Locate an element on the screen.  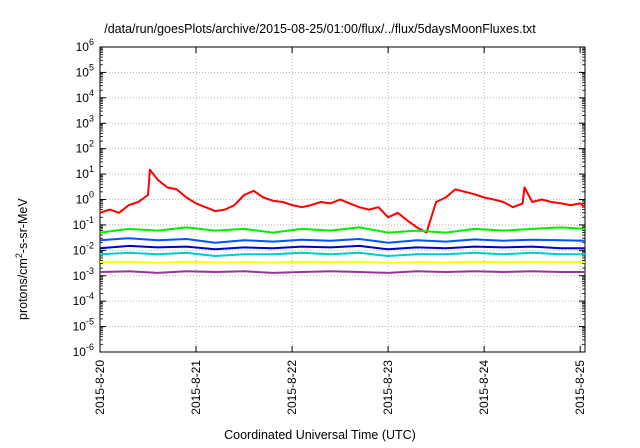
y-axis-label-rest: -s-sr-MeV is located at coordinates (23, 226).